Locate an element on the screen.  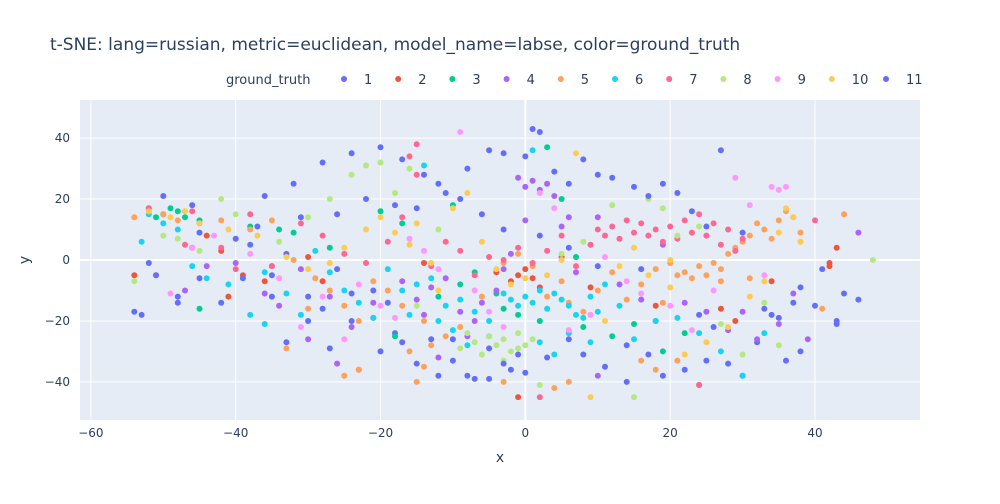
legend-item-11: 11 is located at coordinates (903, 80).